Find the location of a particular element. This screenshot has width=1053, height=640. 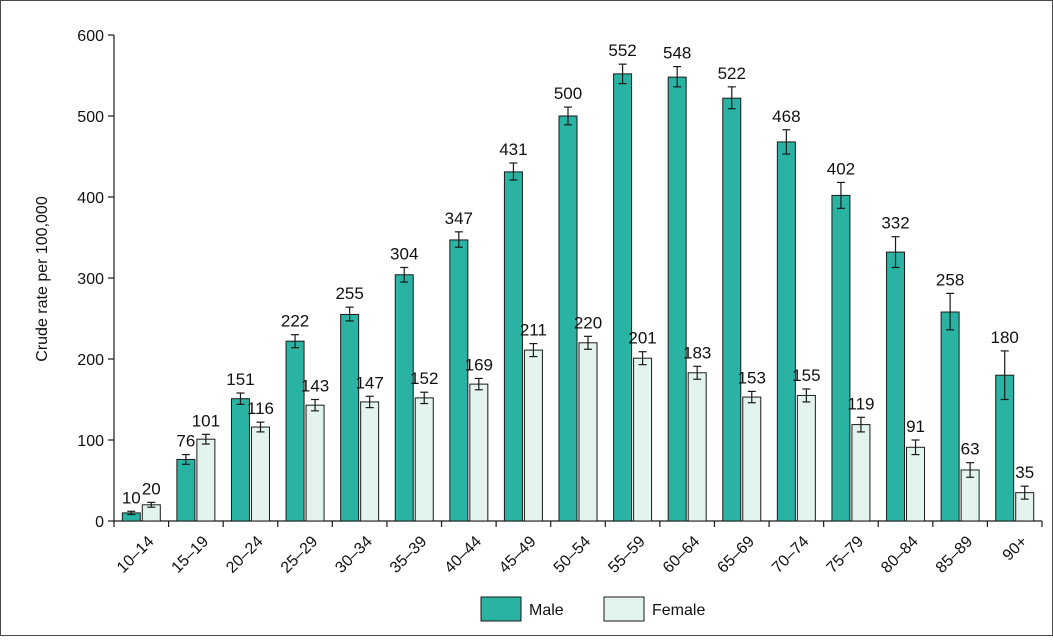

male-value-label: 304 is located at coordinates (404, 253).